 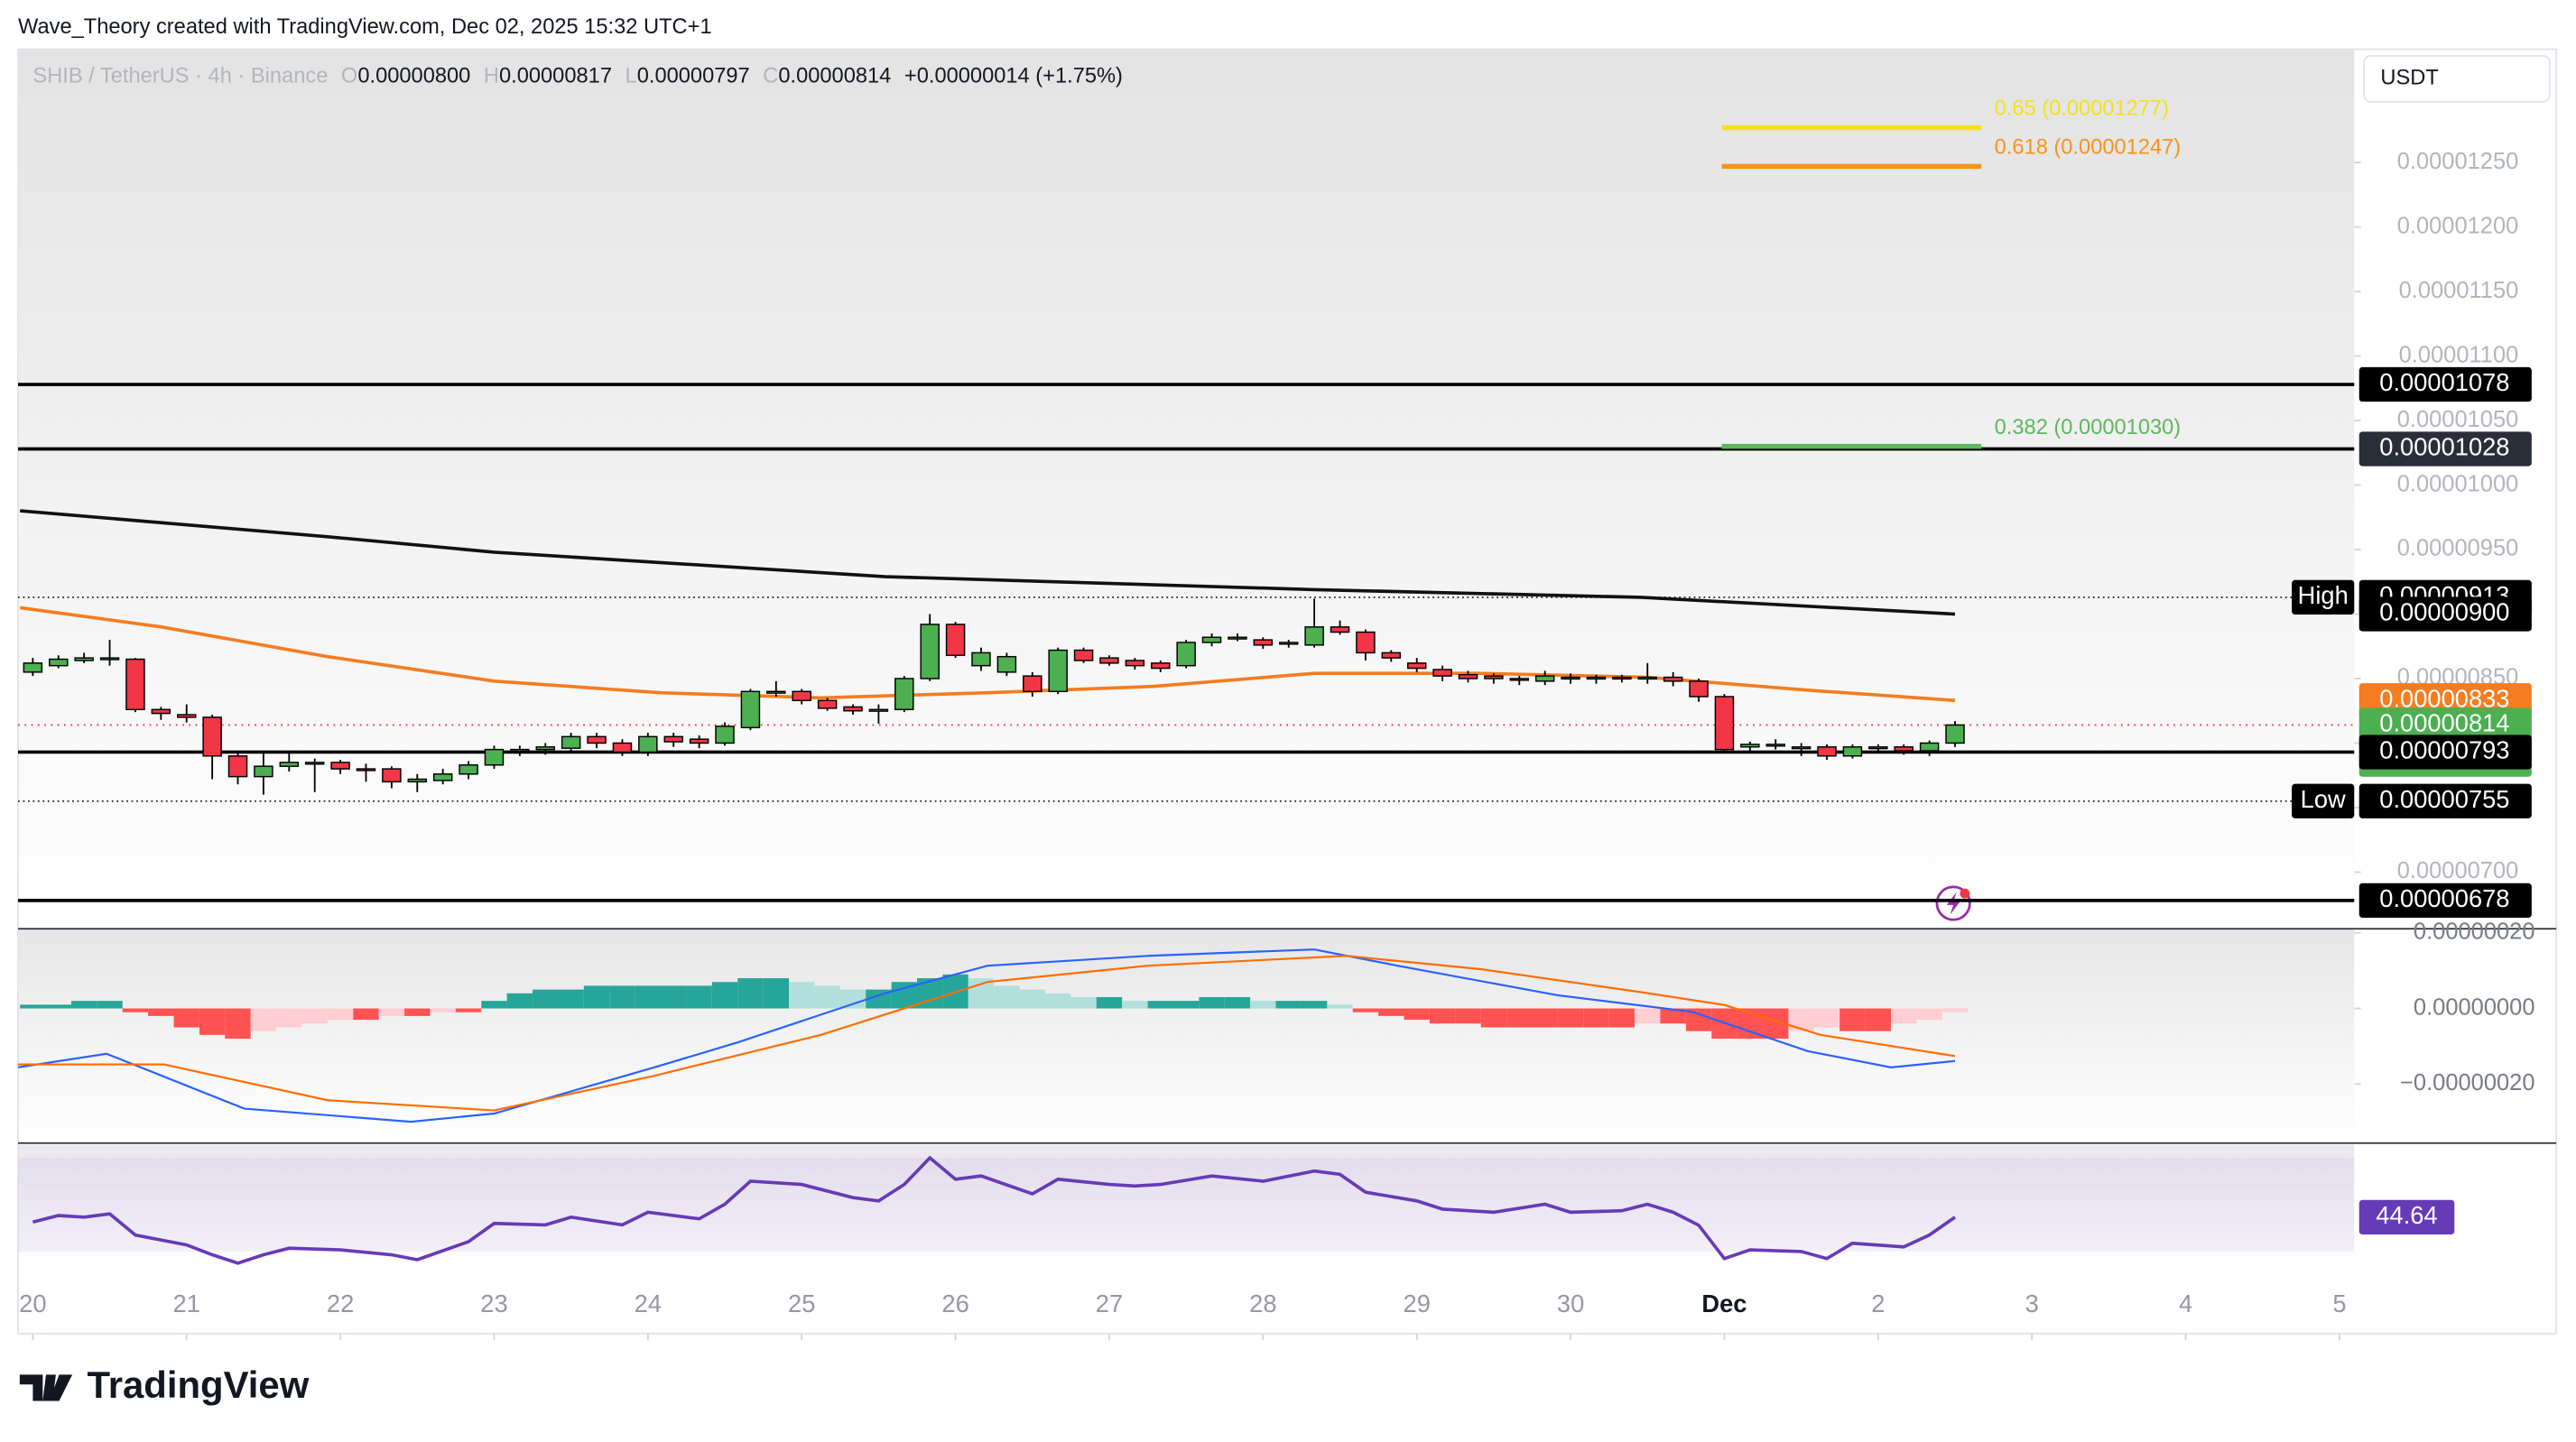 I want to click on x-tick-label: 30, so click(x=1570, y=1303).